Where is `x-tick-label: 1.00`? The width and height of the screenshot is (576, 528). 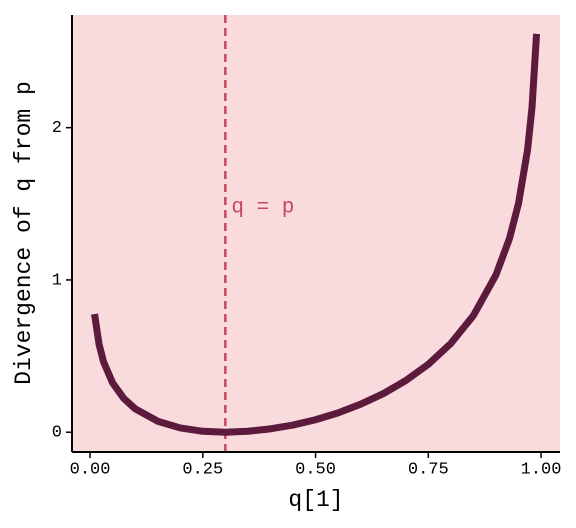
x-tick-label: 1.00 is located at coordinates (541, 469).